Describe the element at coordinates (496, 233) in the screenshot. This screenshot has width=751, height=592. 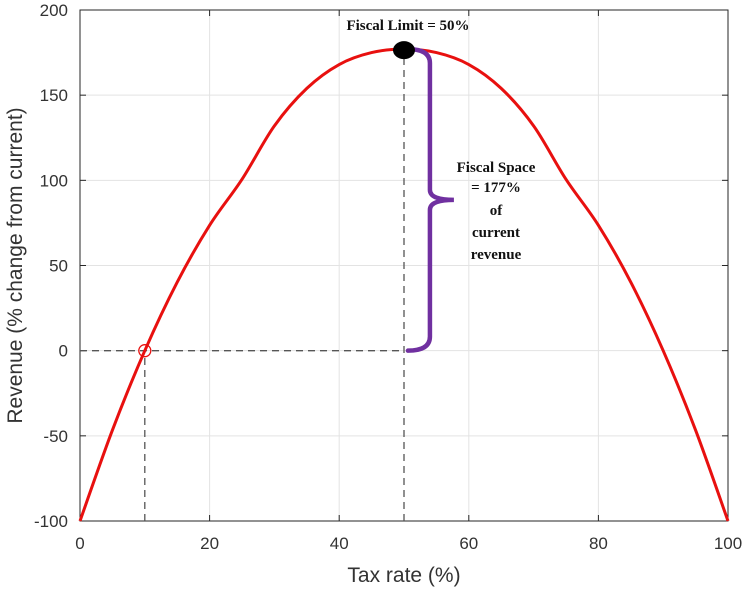
I see `fiscal-space-annotation-line: current` at that location.